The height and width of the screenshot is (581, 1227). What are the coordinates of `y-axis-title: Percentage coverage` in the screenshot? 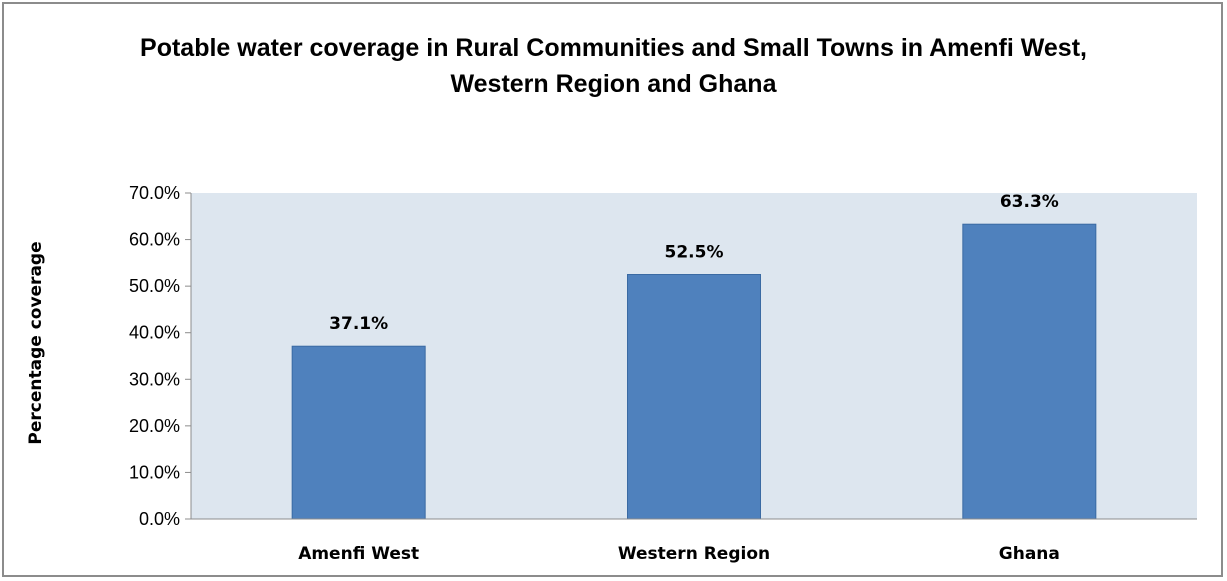 It's located at (36, 342).